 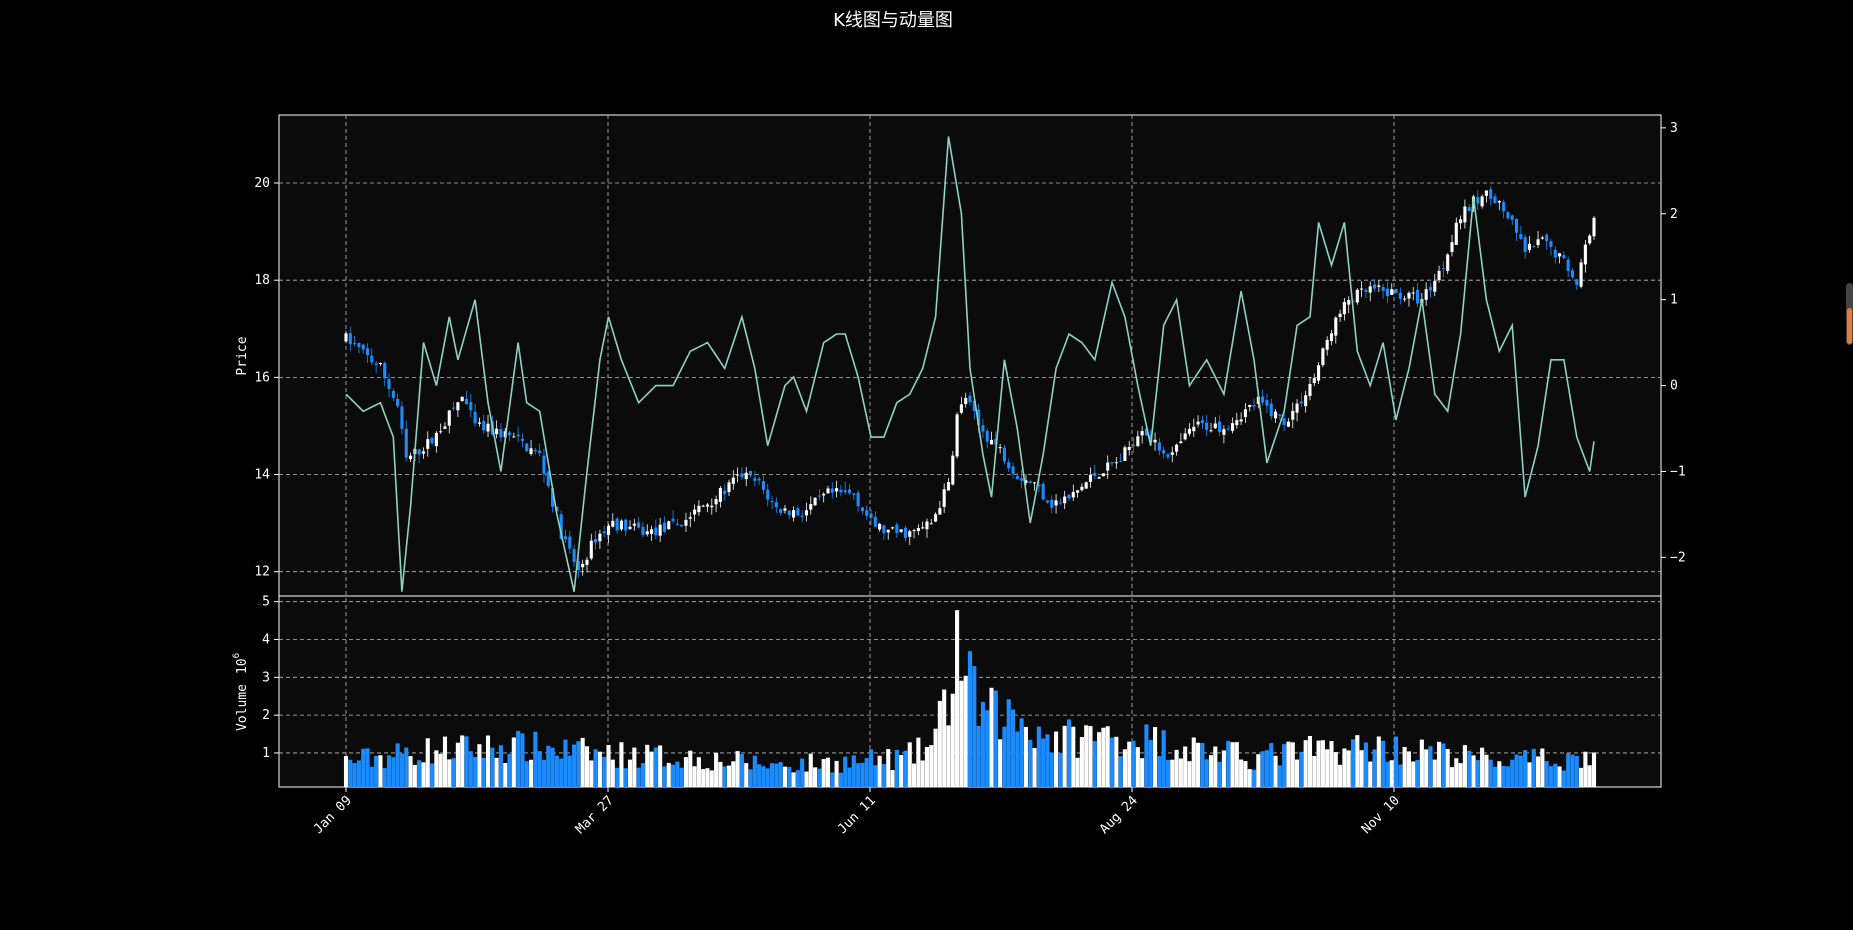 I want to click on volume-bars, so click(x=970, y=698).